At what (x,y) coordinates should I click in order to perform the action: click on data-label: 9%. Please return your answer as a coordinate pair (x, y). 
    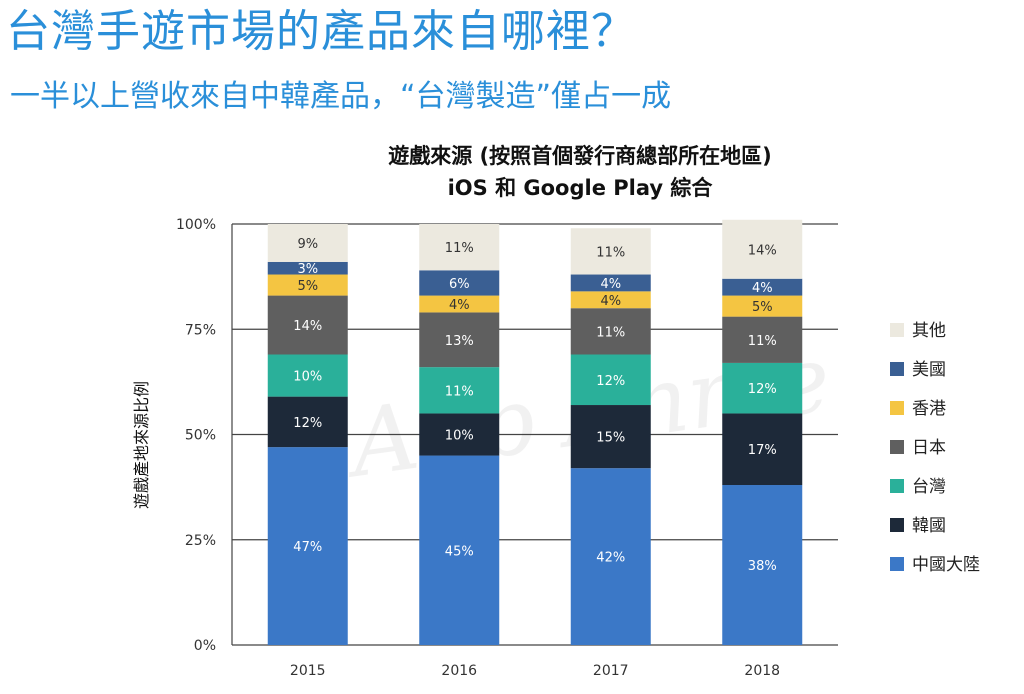
    Looking at the image, I should click on (307, 244).